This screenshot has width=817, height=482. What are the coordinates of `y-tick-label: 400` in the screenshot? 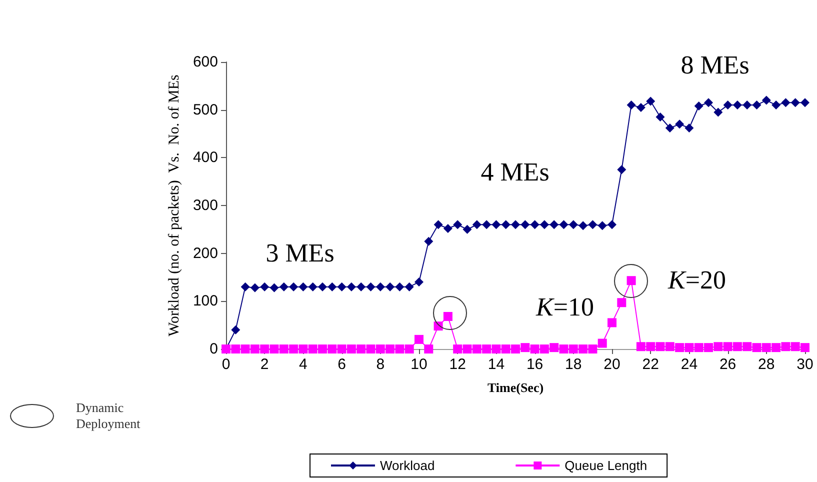 It's located at (205, 157).